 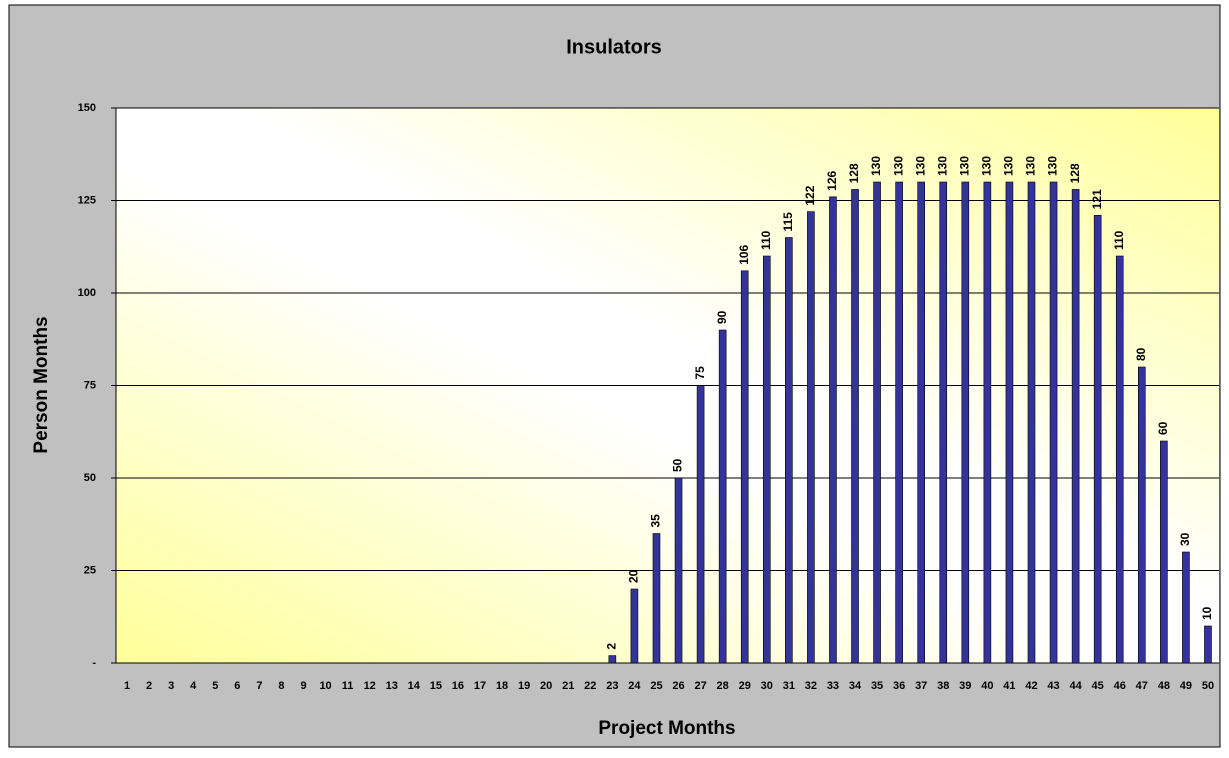 I want to click on x-axis-title: Project Months, so click(x=666, y=728).